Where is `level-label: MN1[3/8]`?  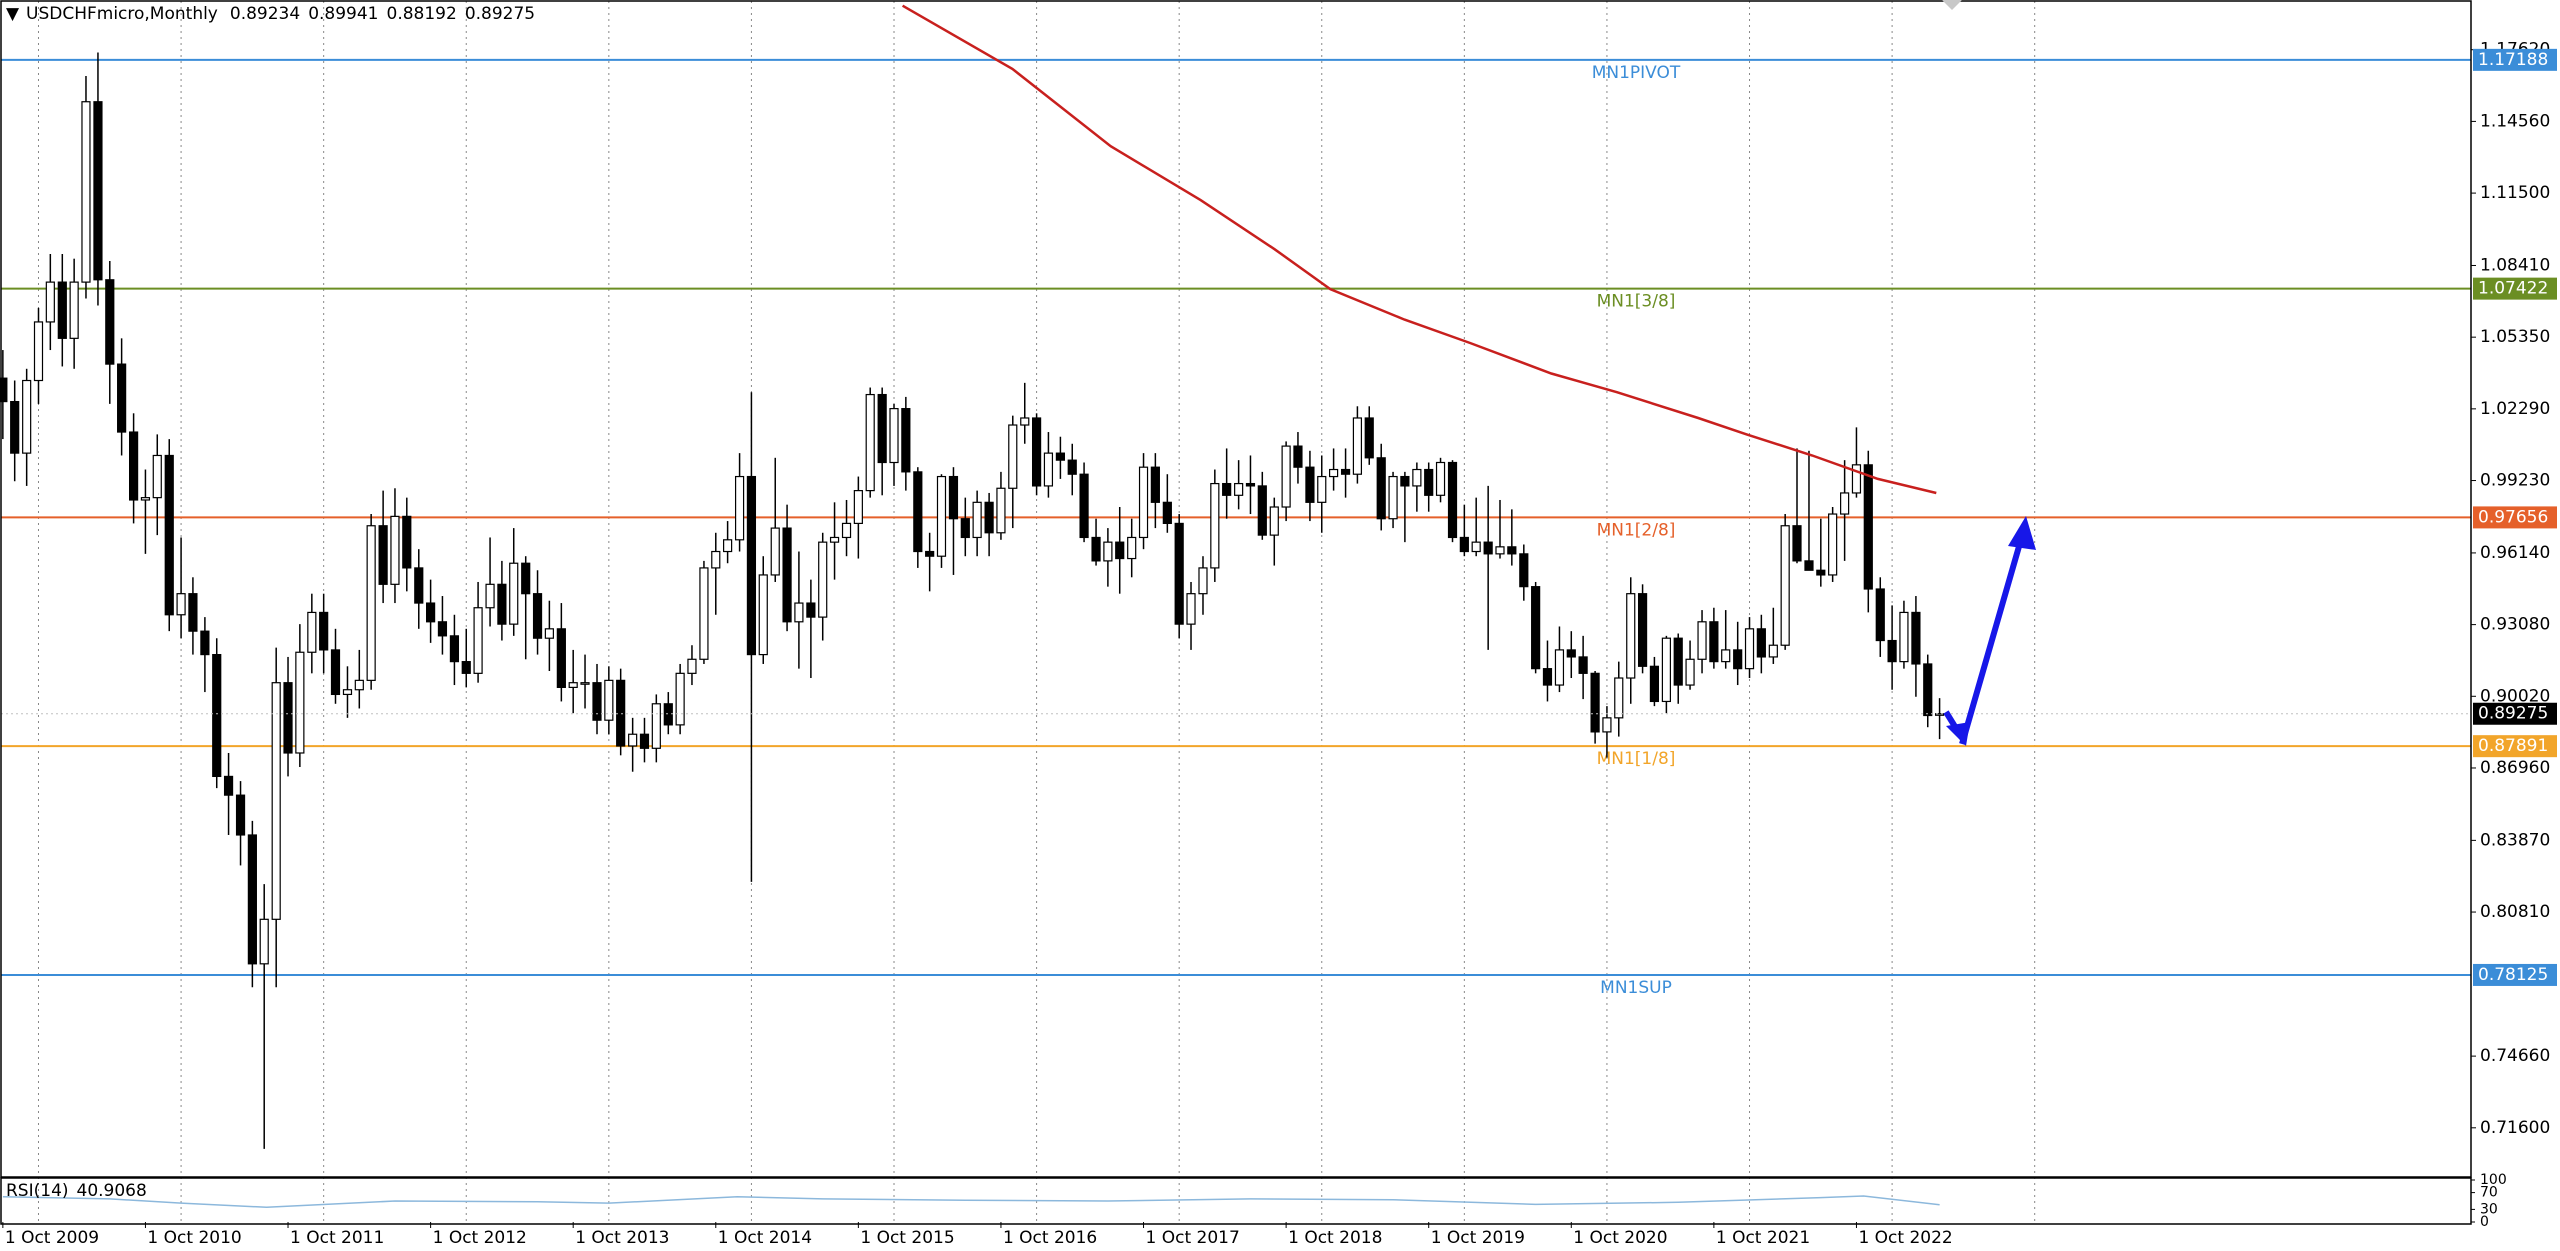 level-label: MN1[3/8] is located at coordinates (1636, 302).